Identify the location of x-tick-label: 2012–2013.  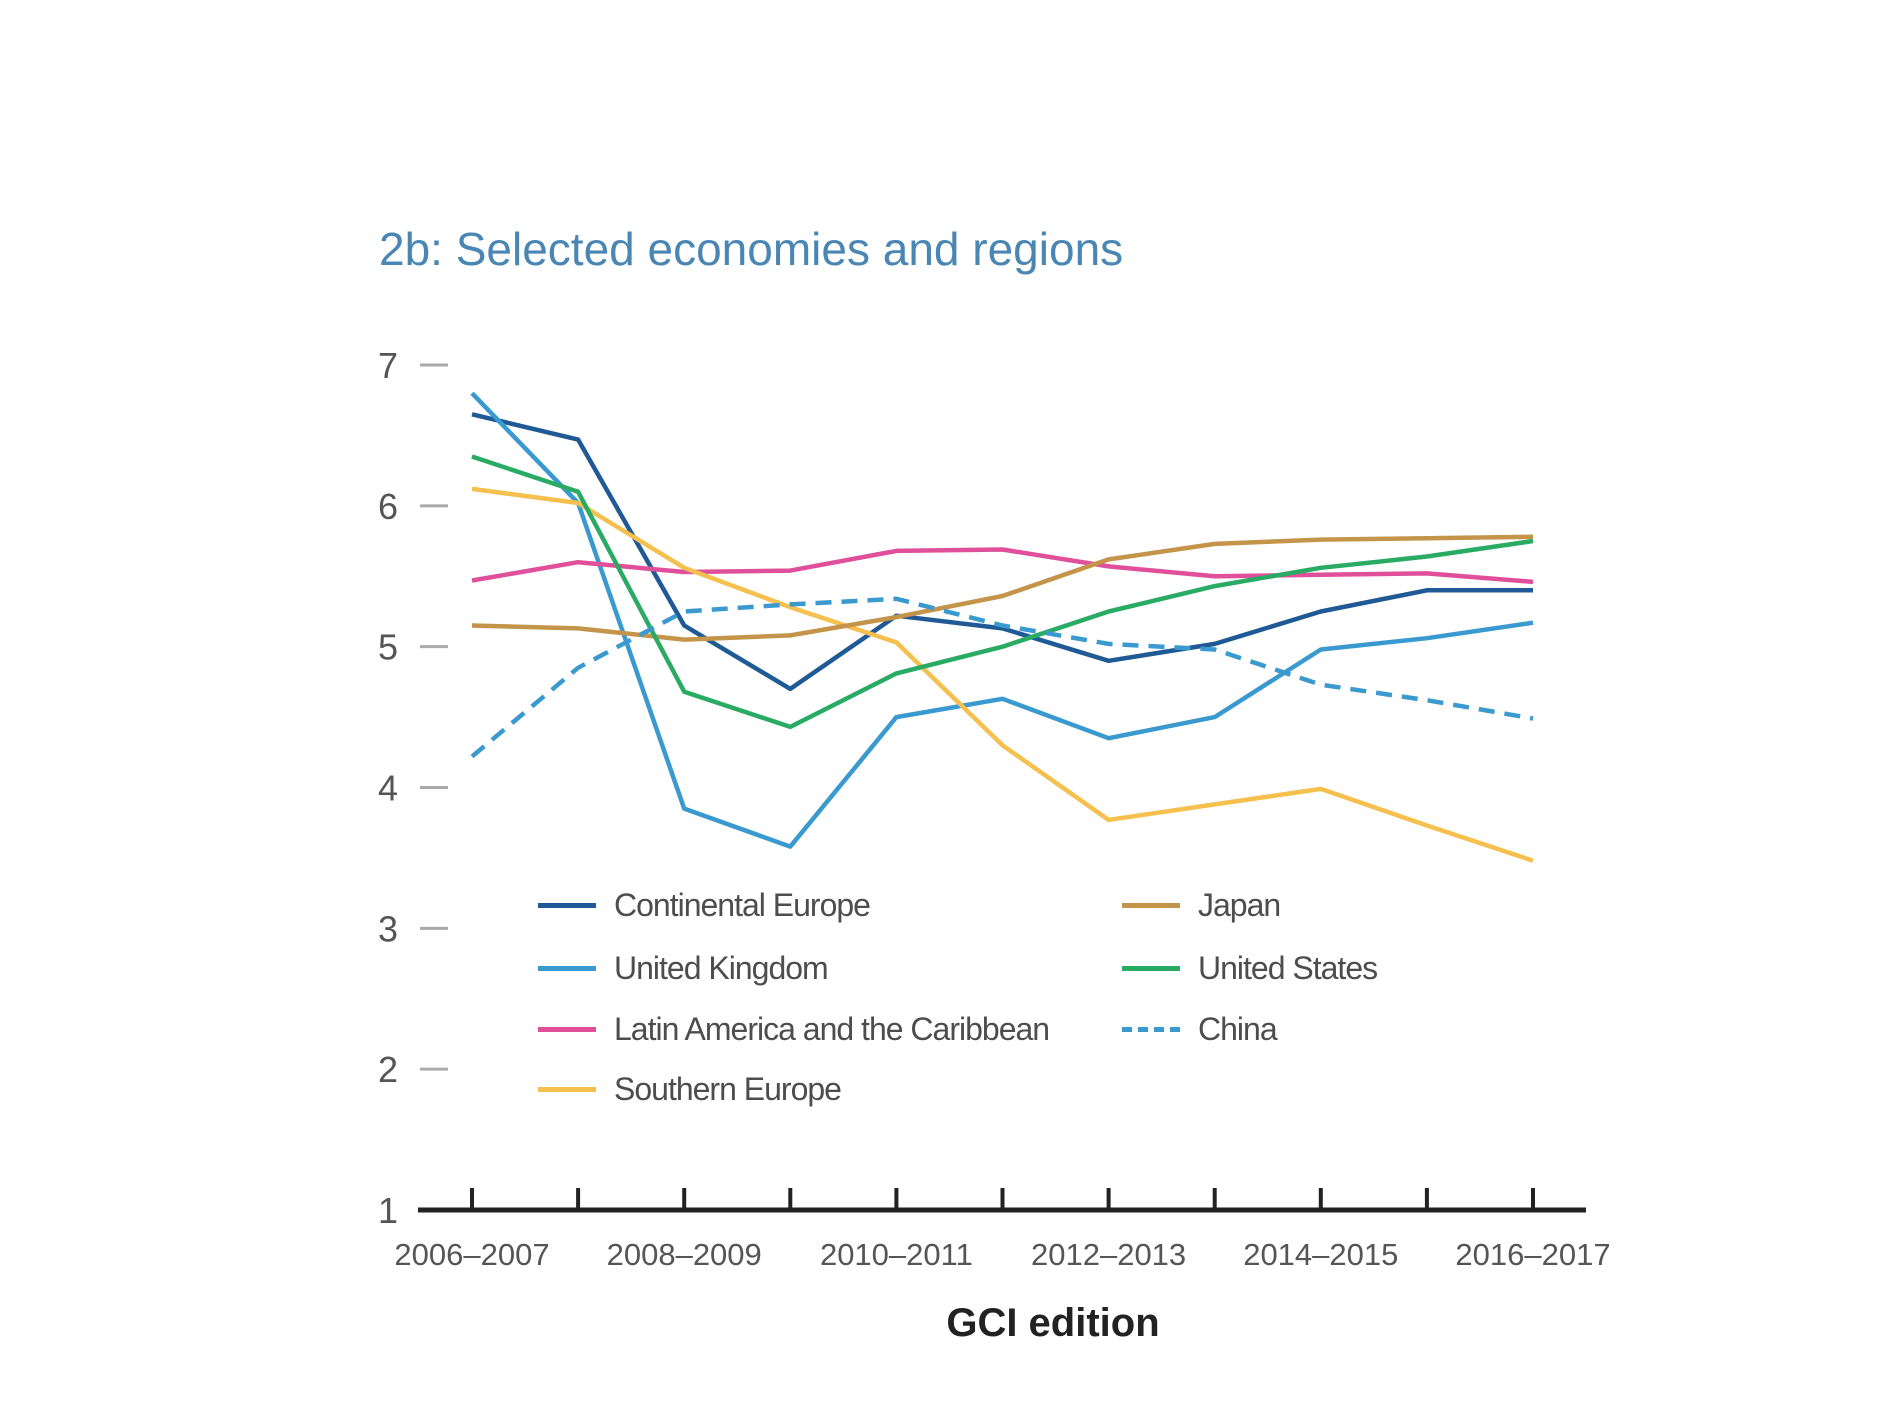
(1108, 1254).